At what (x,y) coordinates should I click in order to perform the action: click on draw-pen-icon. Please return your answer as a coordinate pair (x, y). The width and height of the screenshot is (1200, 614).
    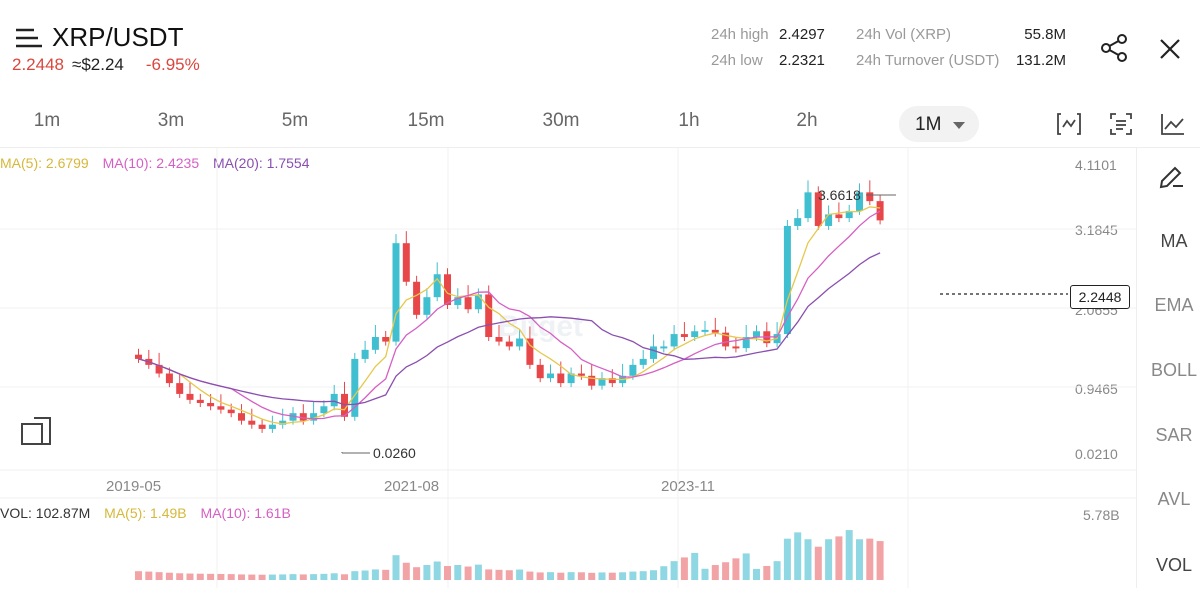
    Looking at the image, I should click on (1171, 177).